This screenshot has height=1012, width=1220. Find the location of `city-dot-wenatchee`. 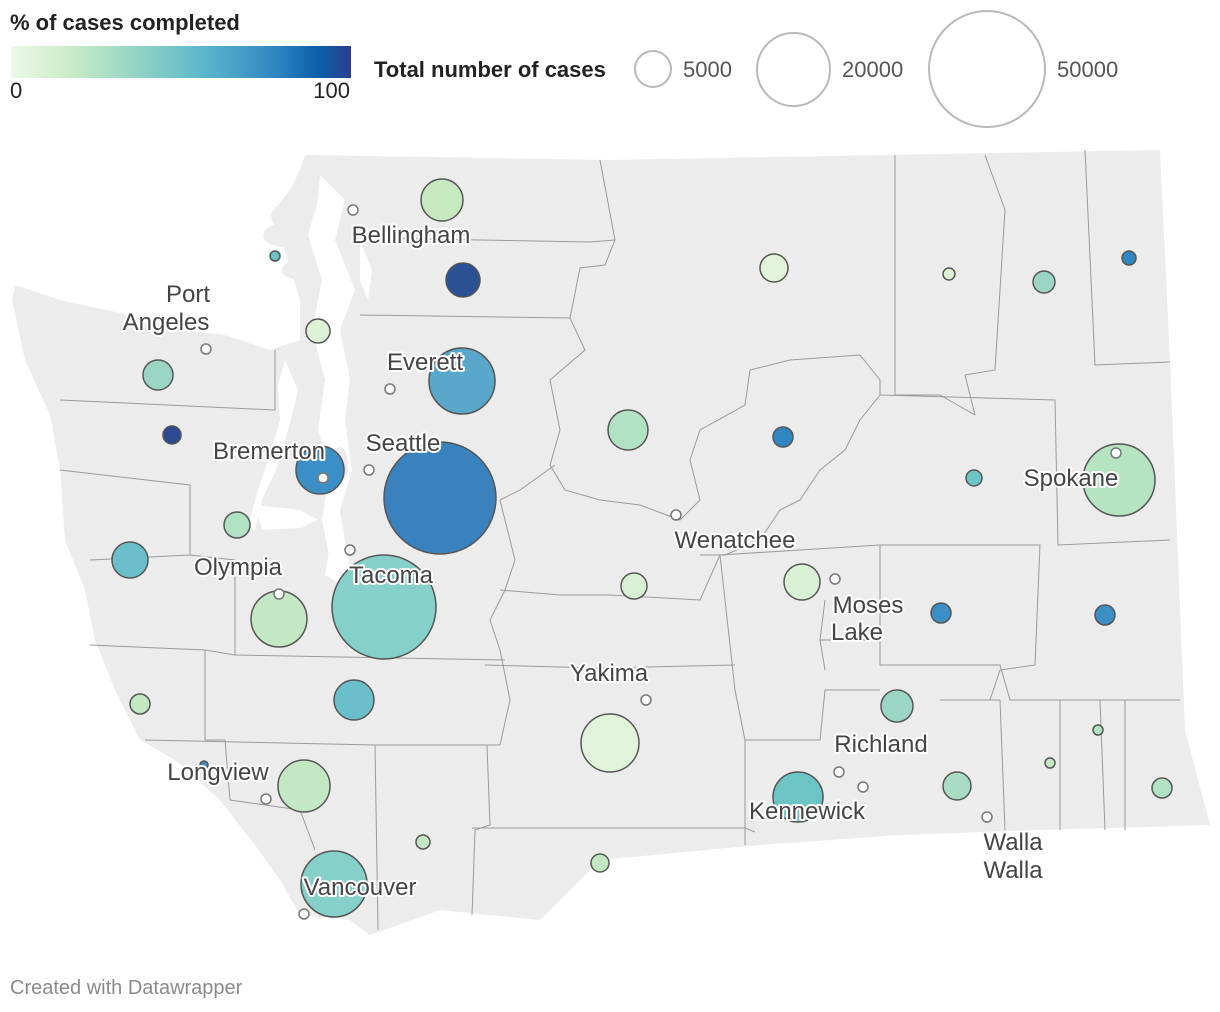

city-dot-wenatchee is located at coordinates (676, 515).